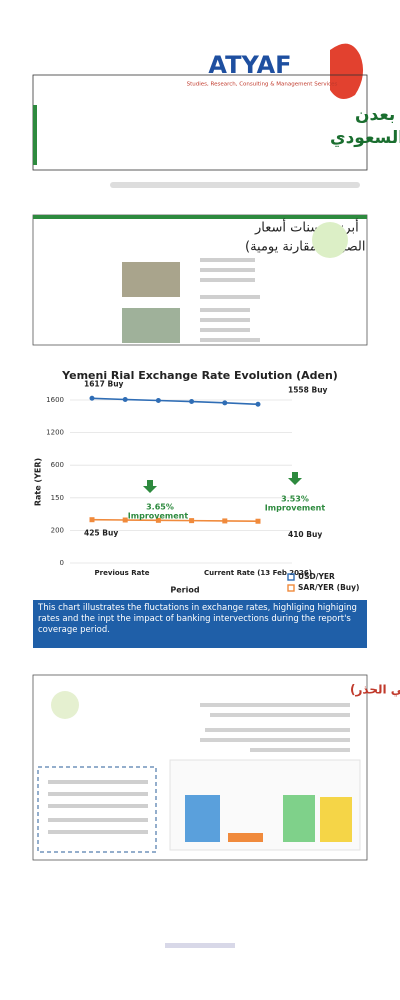 This screenshot has height=1000, width=400. Describe the element at coordinates (235, 185) in the screenshot. I see `subtitle-placeholder` at that location.